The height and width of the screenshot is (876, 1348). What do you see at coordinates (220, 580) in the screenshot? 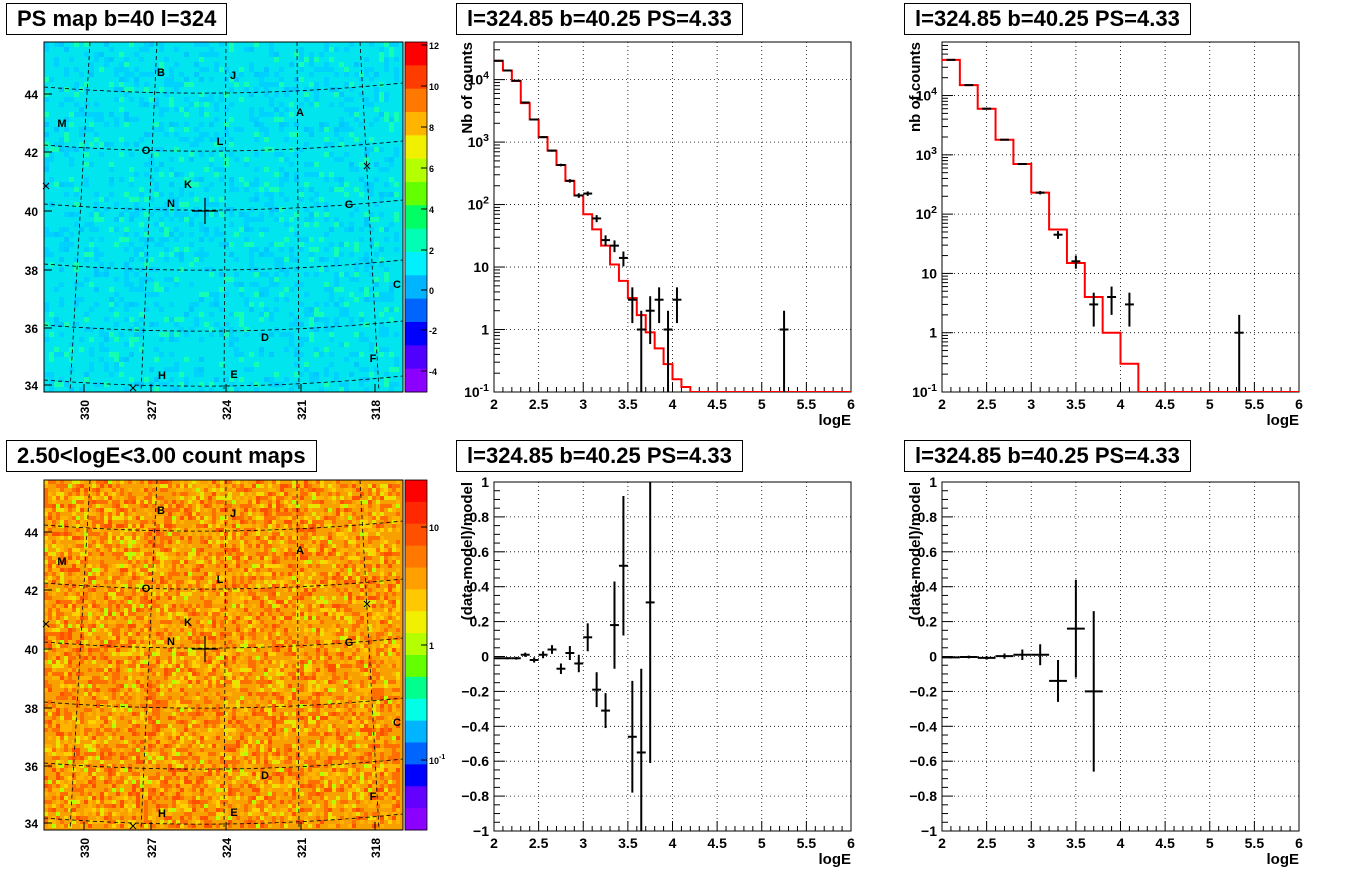
I see `source-label-l: L` at bounding box center [220, 580].